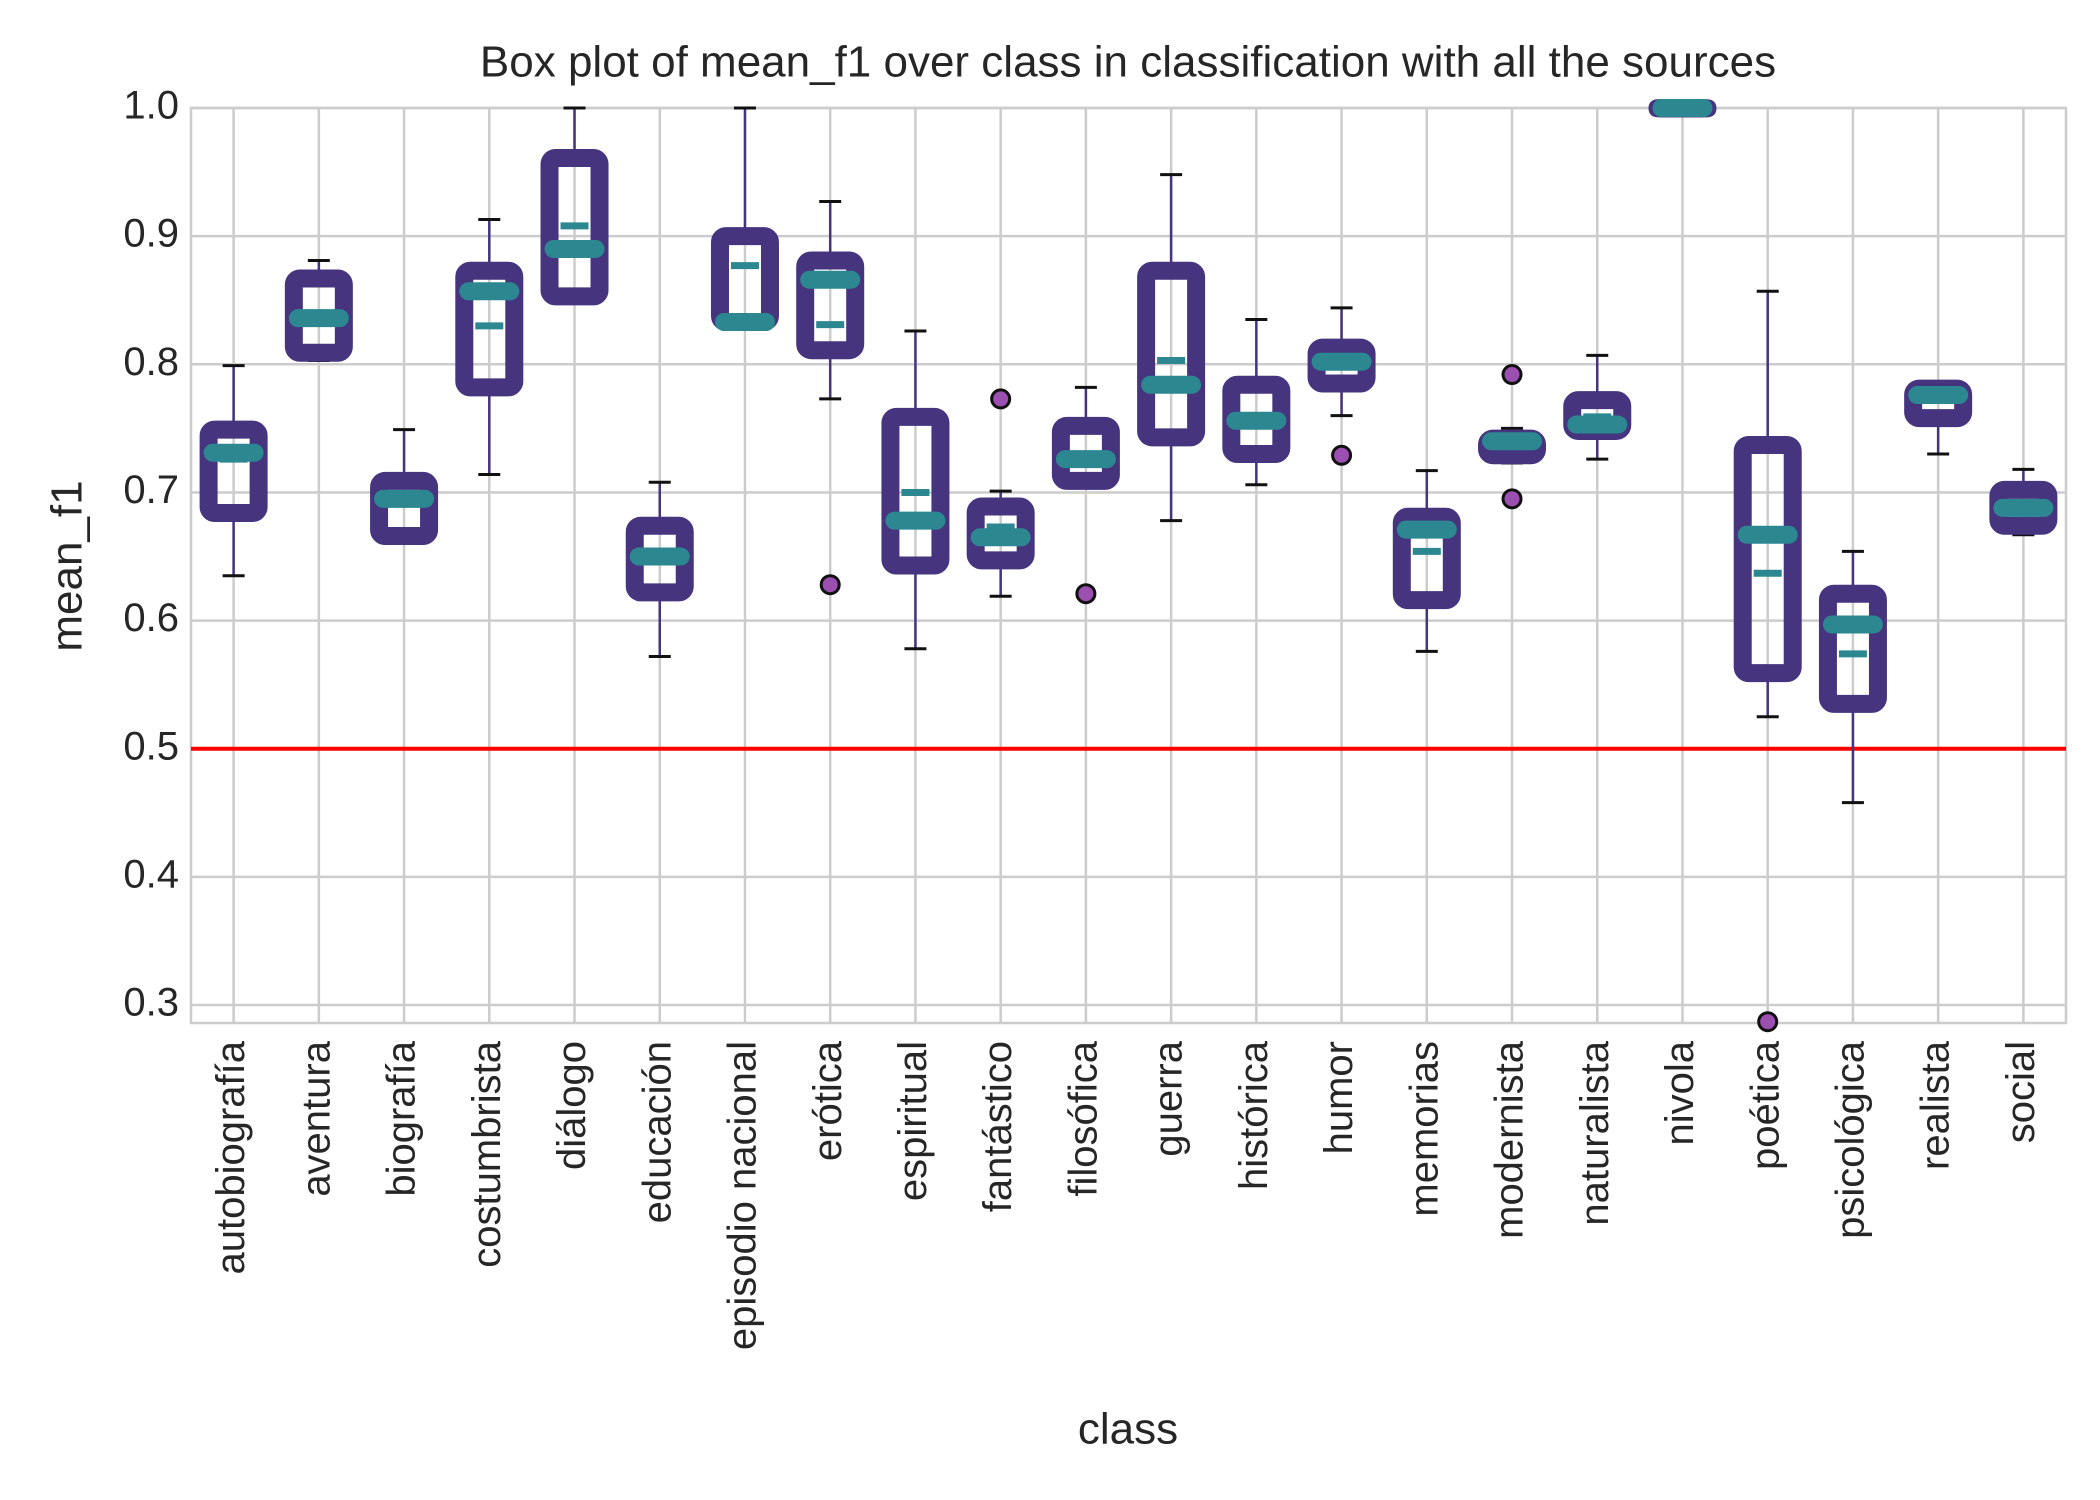  I want to click on x-tick-label: espiritual, so click(913, 1121).